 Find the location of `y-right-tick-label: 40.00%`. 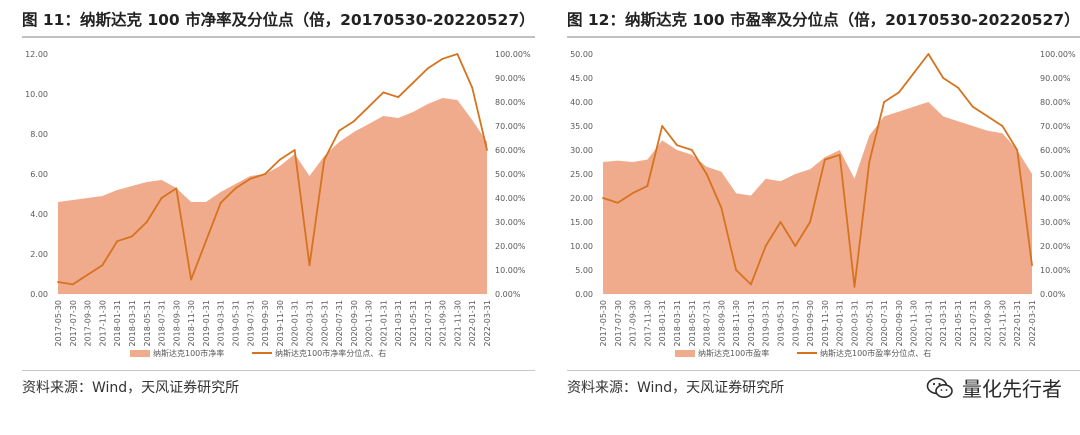

y-right-tick-label: 40.00% is located at coordinates (510, 198).